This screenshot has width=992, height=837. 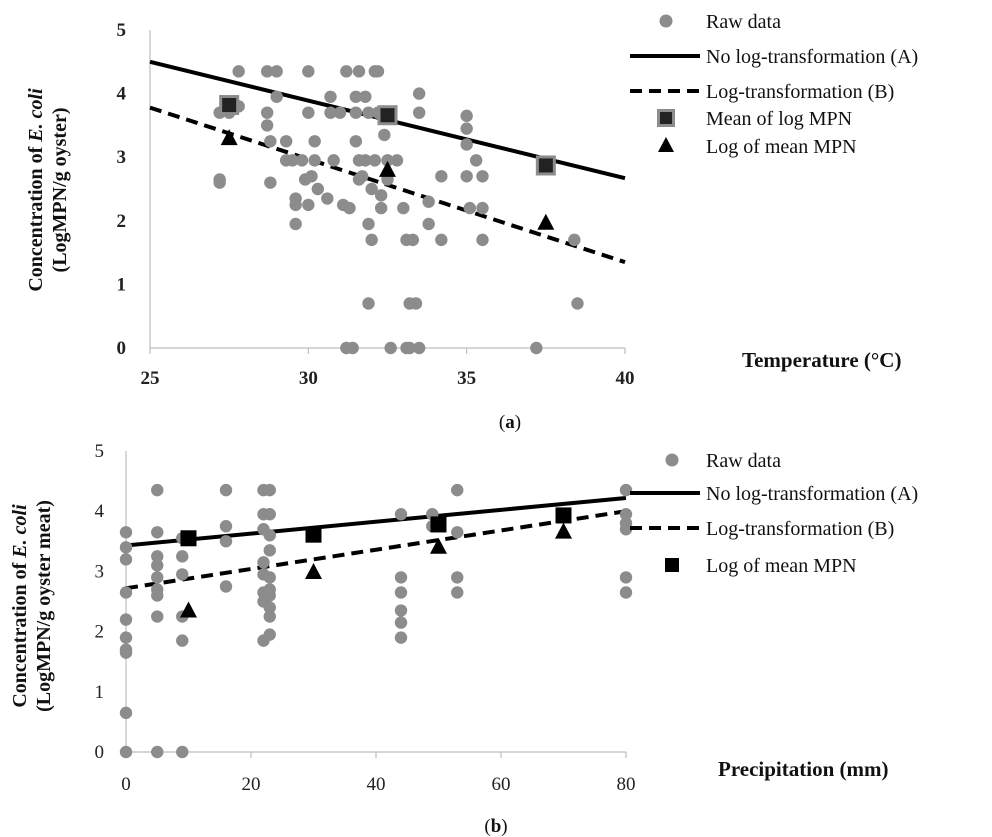 What do you see at coordinates (376, 550) in the screenshot?
I see `trendline-b-b` at bounding box center [376, 550].